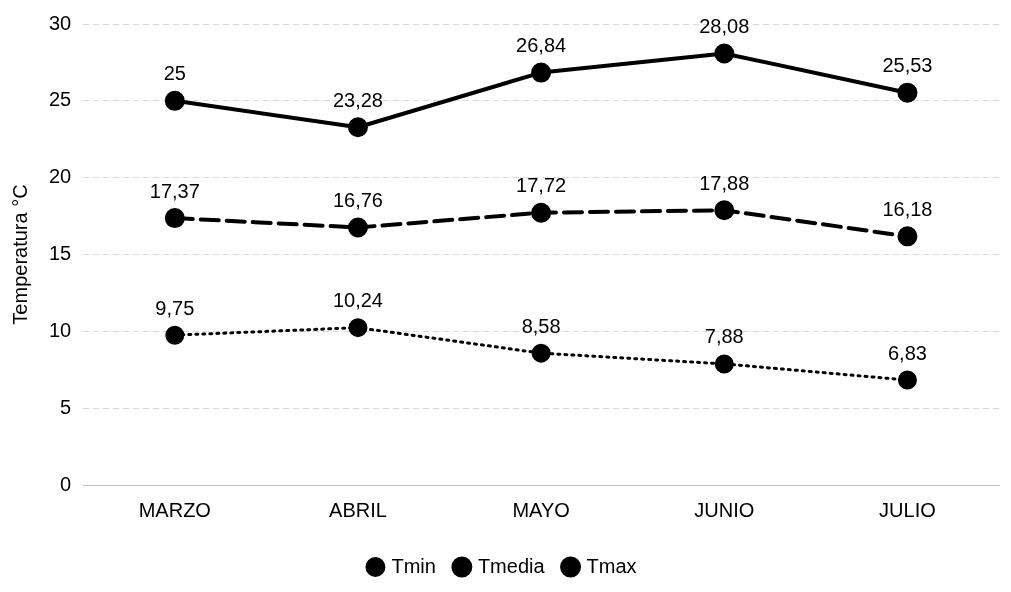 This screenshot has width=1011, height=592. What do you see at coordinates (907, 509) in the screenshot?
I see `x-tick-label: JULIO` at bounding box center [907, 509].